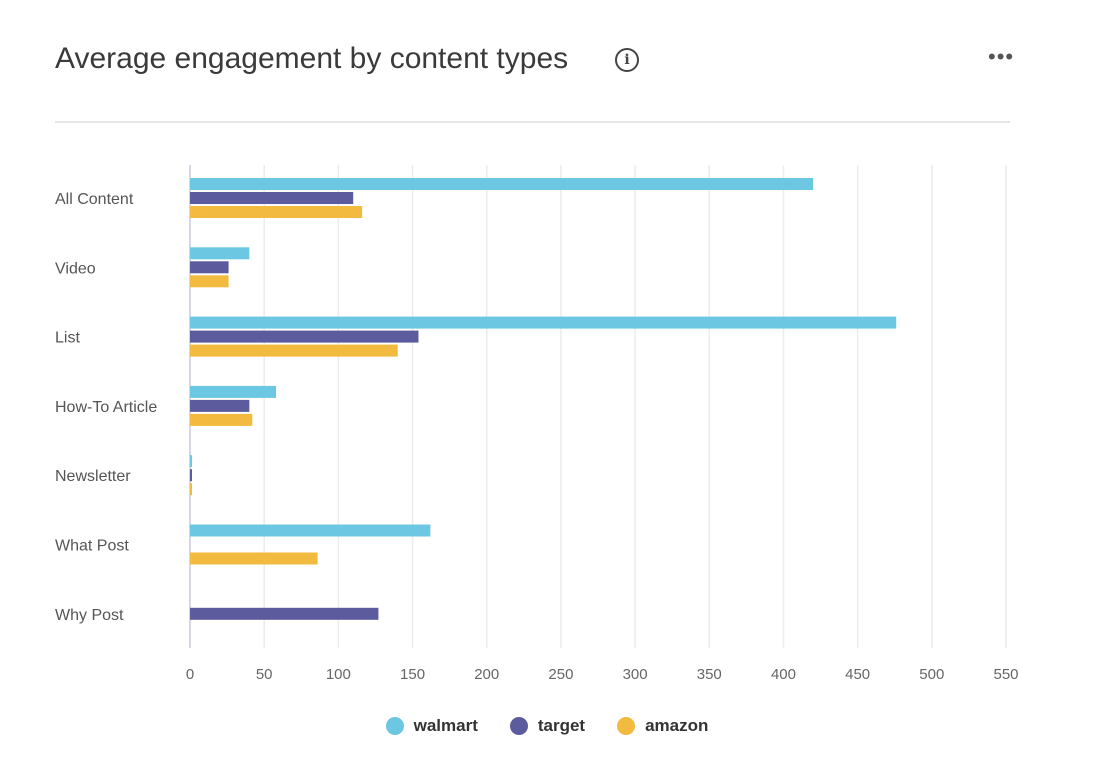  Describe the element at coordinates (677, 725) in the screenshot. I see `legend-label: amazon` at that location.